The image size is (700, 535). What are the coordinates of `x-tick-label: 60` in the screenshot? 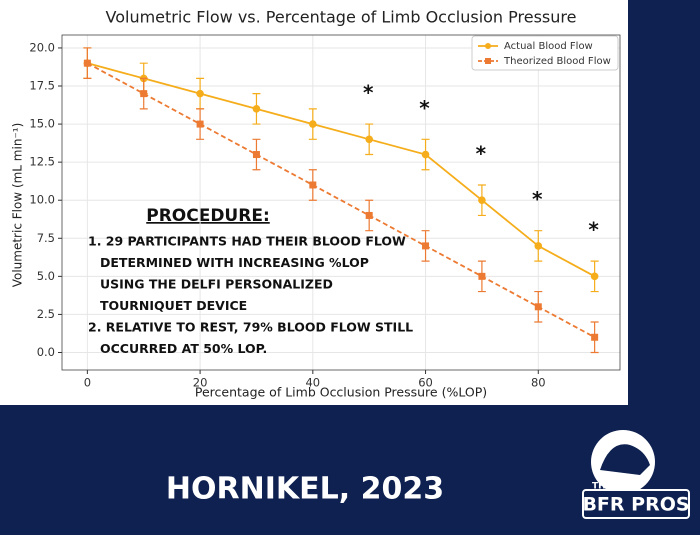 It's located at (425, 383).